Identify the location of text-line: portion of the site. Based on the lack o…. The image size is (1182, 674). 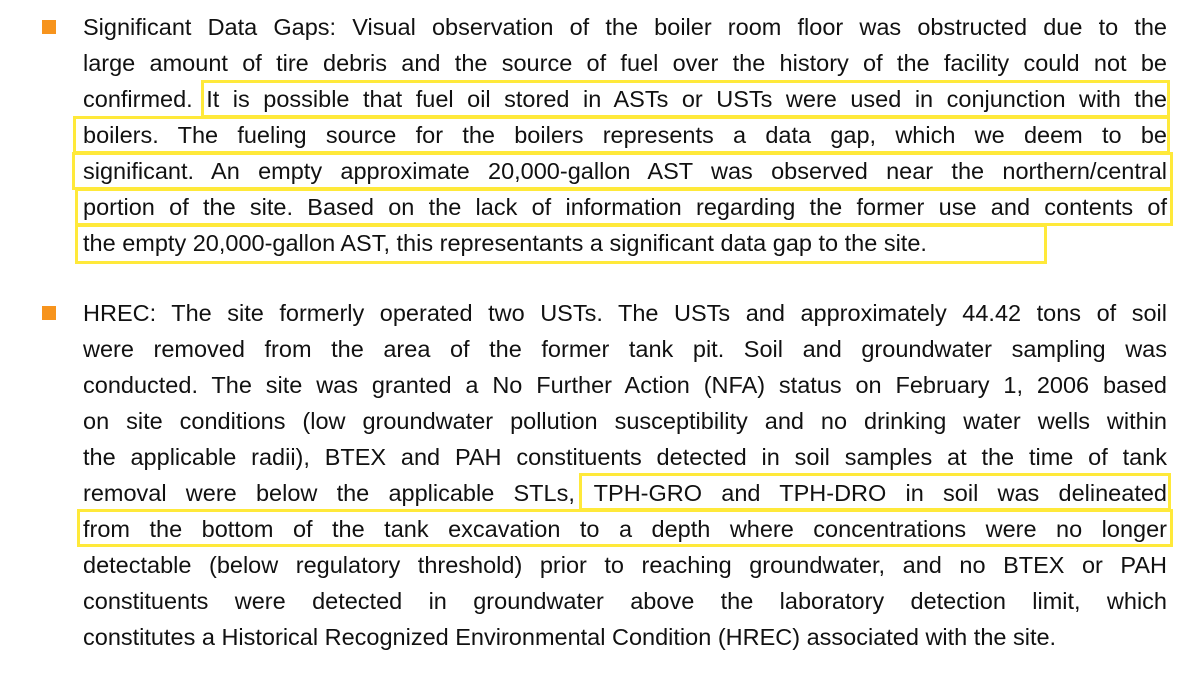
(625, 207).